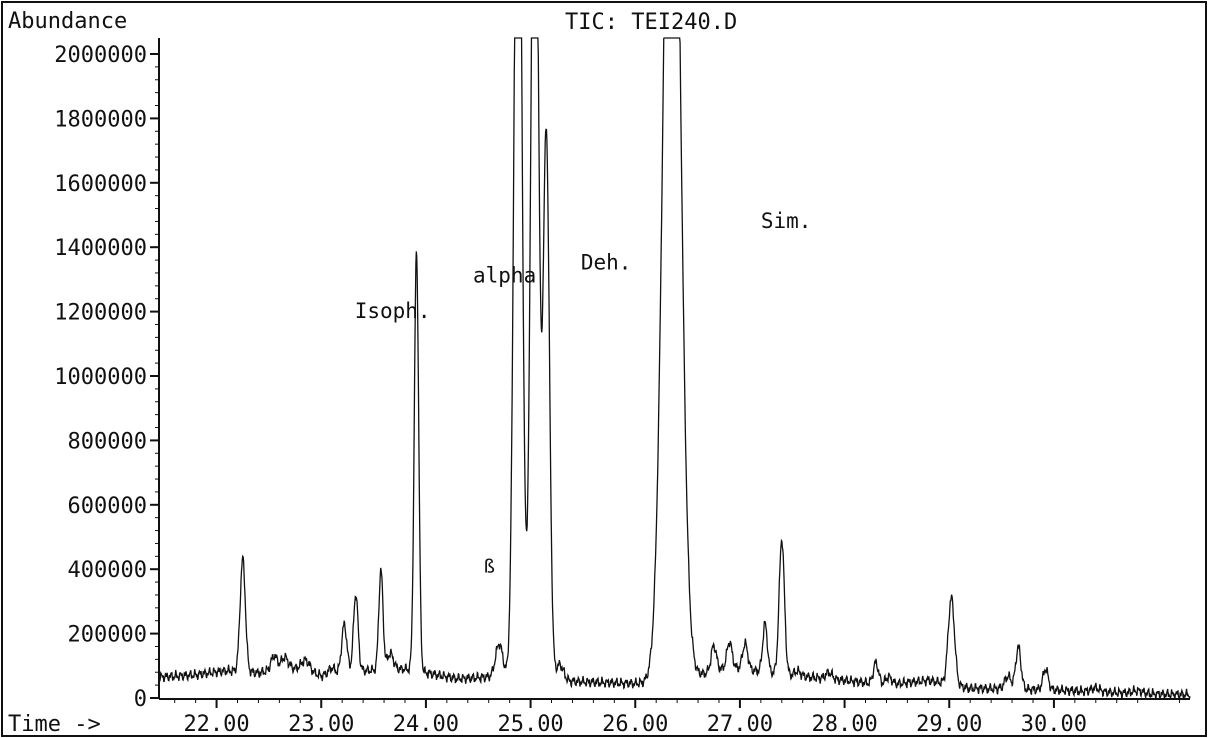 The height and width of the screenshot is (738, 1208). Describe the element at coordinates (606, 263) in the screenshot. I see `peak-annotation: Deh.` at that location.